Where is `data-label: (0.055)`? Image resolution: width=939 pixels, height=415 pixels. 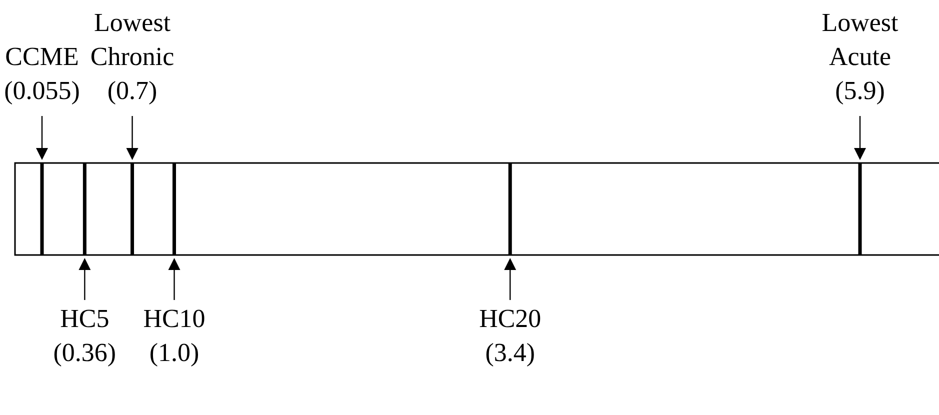
data-label: (0.055) is located at coordinates (42, 90).